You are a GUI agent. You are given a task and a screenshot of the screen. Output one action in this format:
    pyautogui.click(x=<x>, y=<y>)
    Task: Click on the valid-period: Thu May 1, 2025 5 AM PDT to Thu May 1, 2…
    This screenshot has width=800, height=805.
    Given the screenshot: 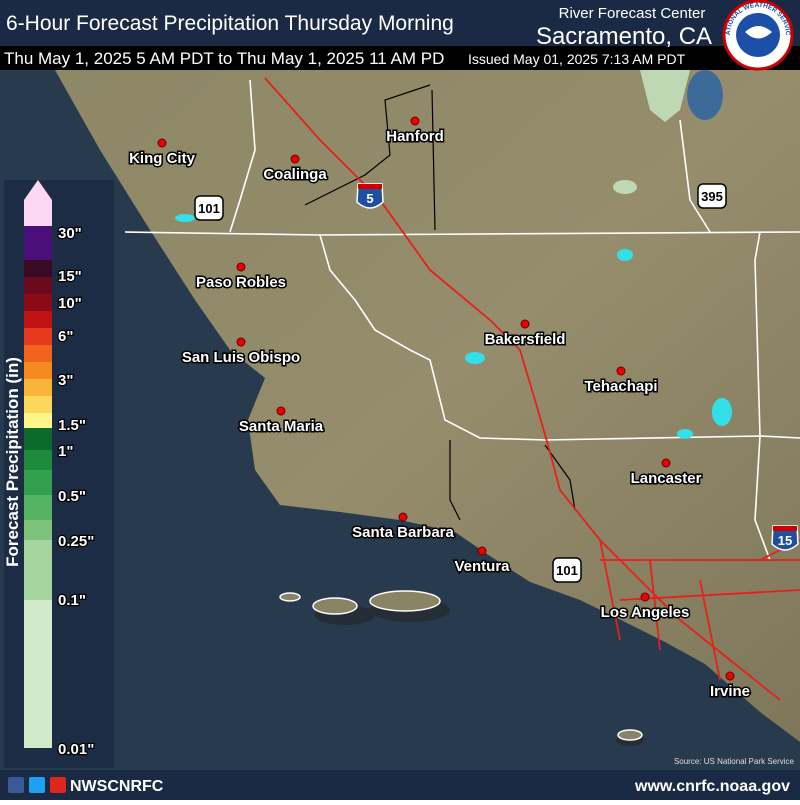 What is the action you would take?
    pyautogui.click(x=224, y=58)
    